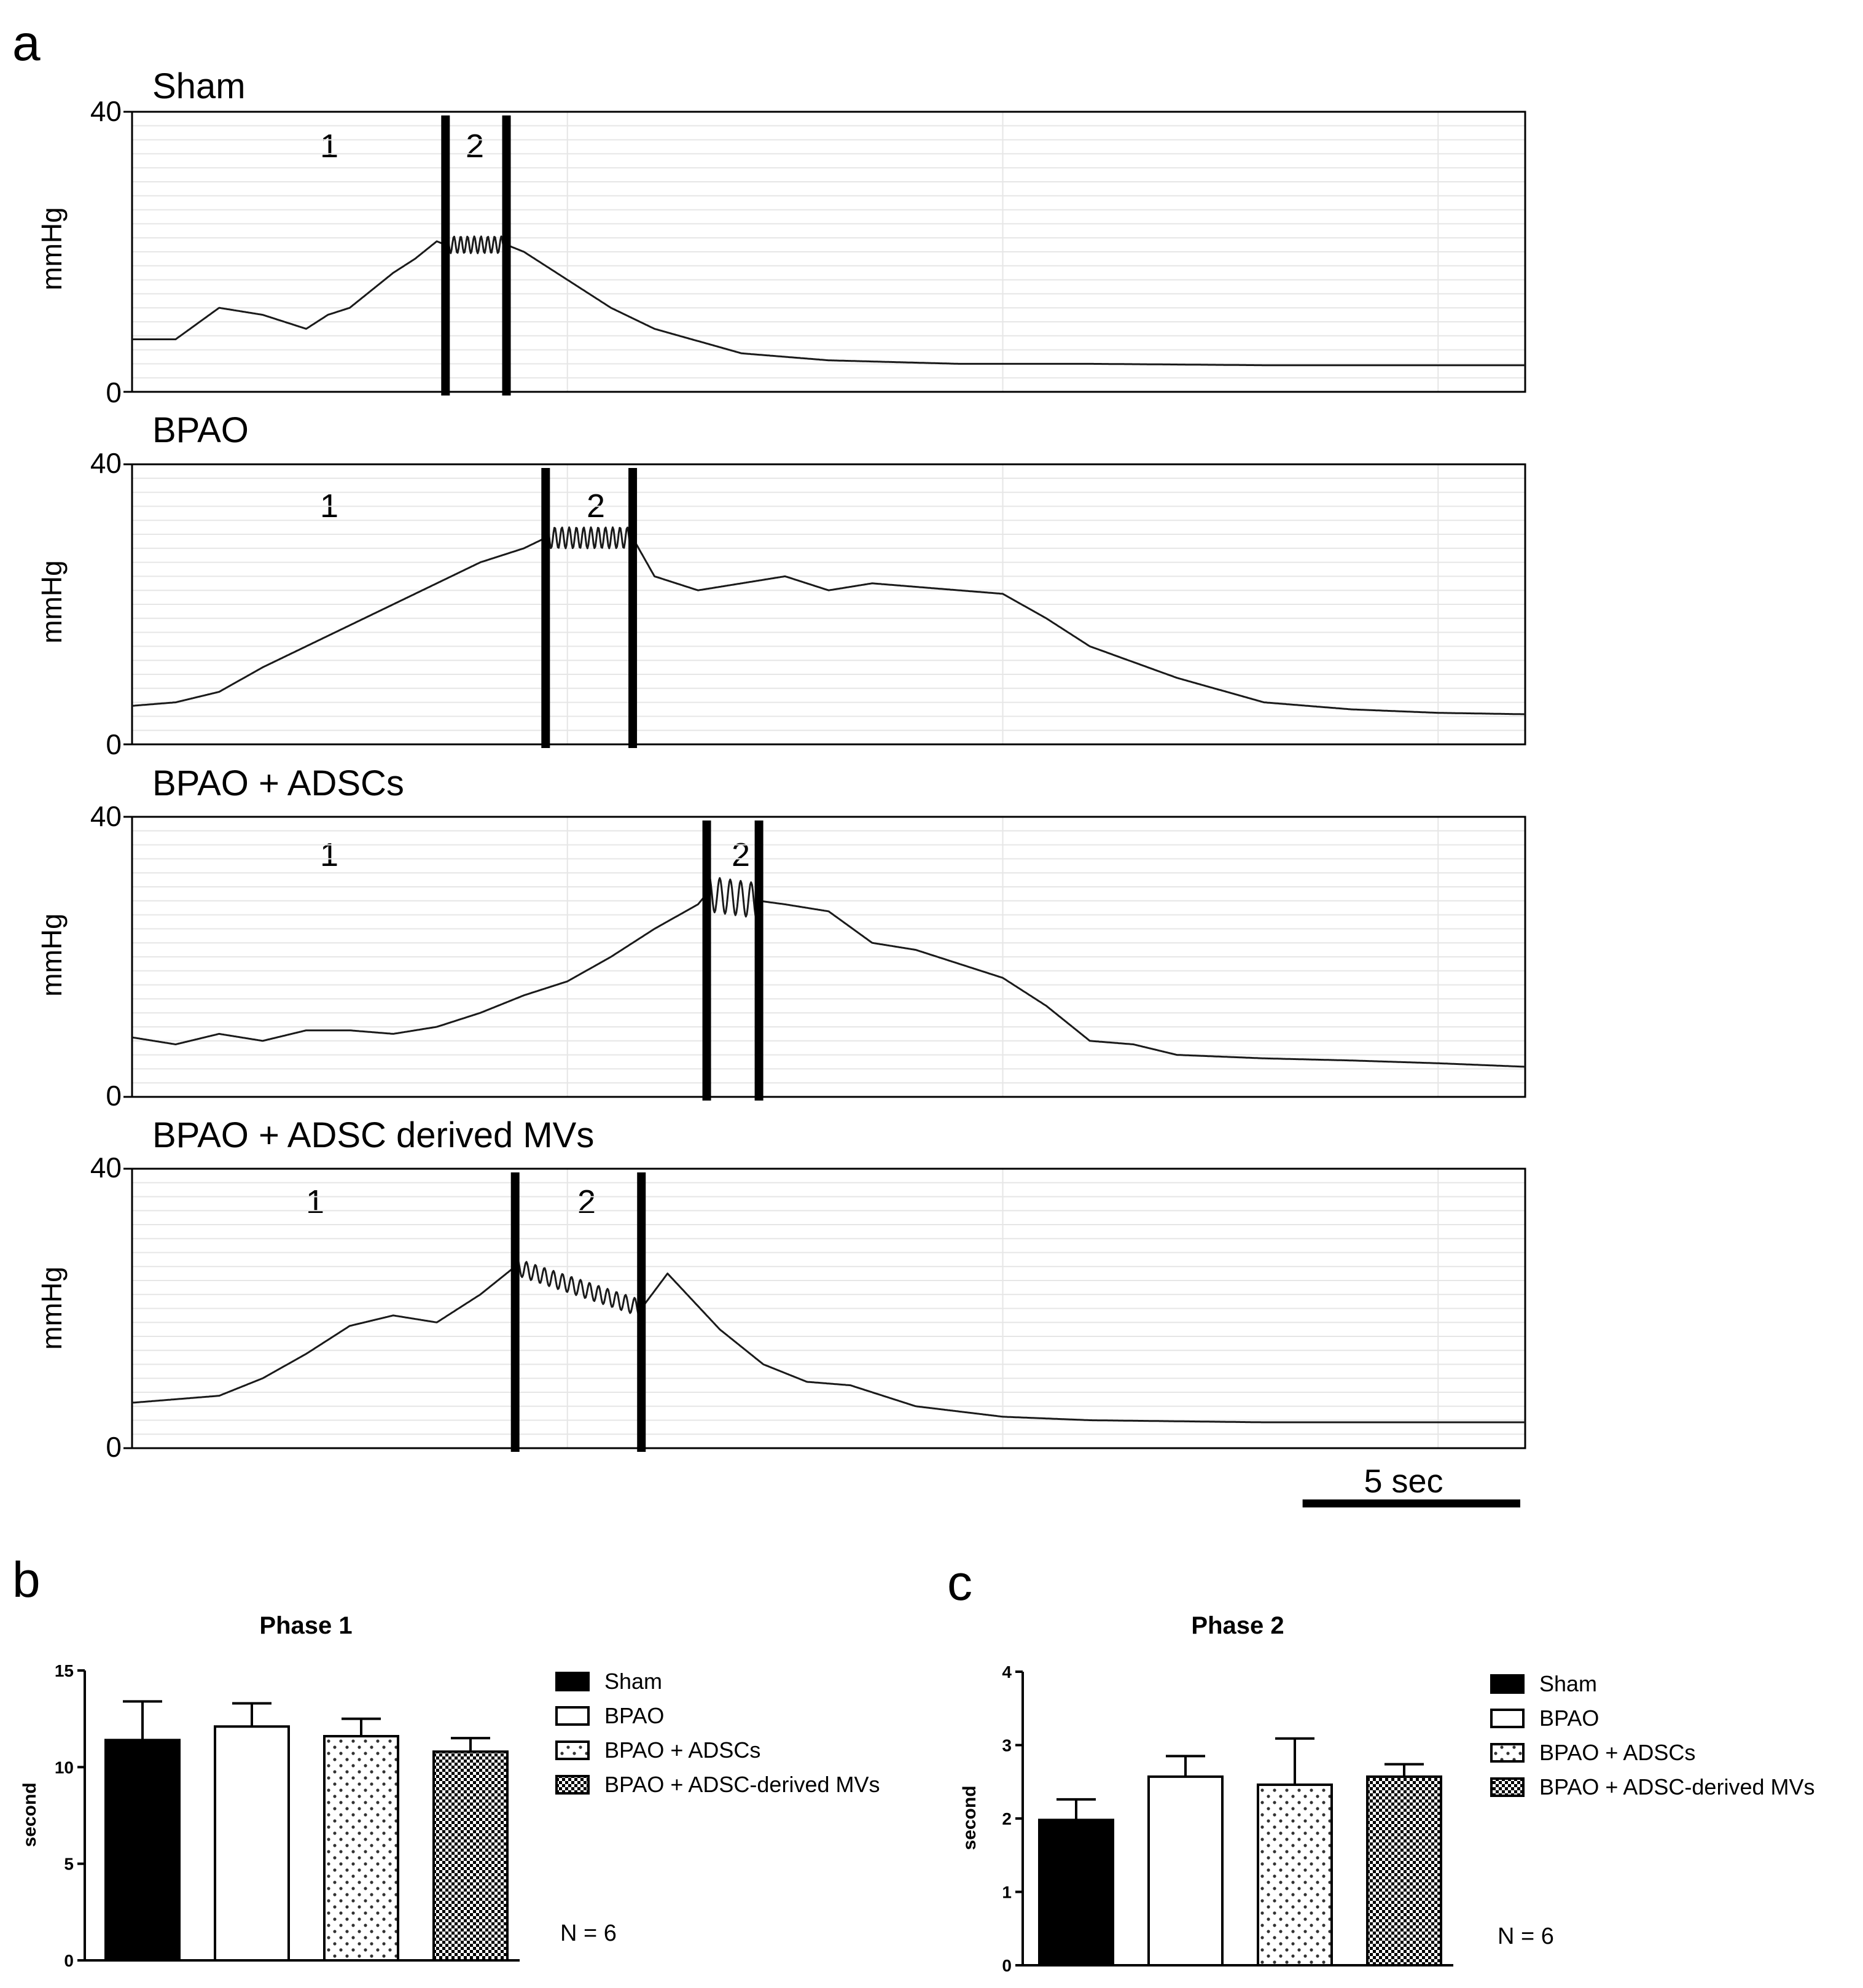 Image resolution: width=1863 pixels, height=1988 pixels. Describe the element at coordinates (64, 1768) in the screenshot. I see `y-tick-label: 10` at that location.